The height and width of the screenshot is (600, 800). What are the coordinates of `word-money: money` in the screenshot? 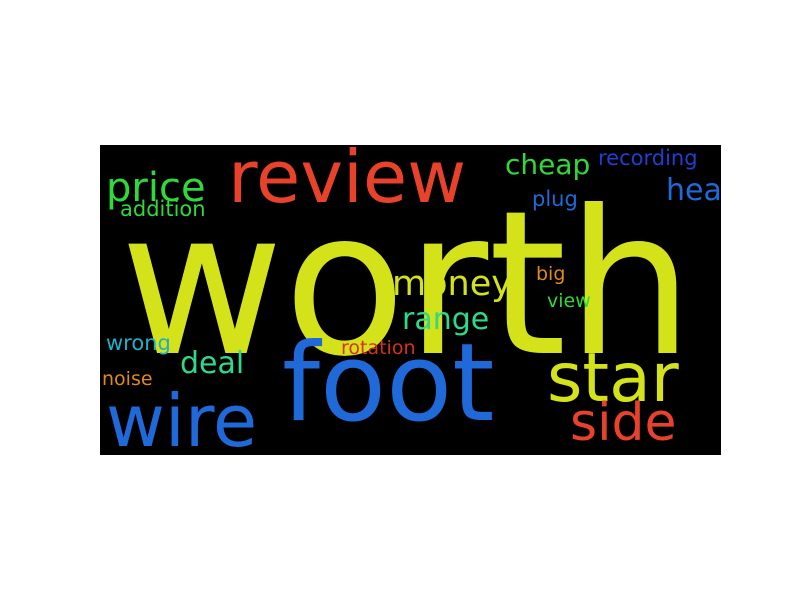 It's located at (452, 284).